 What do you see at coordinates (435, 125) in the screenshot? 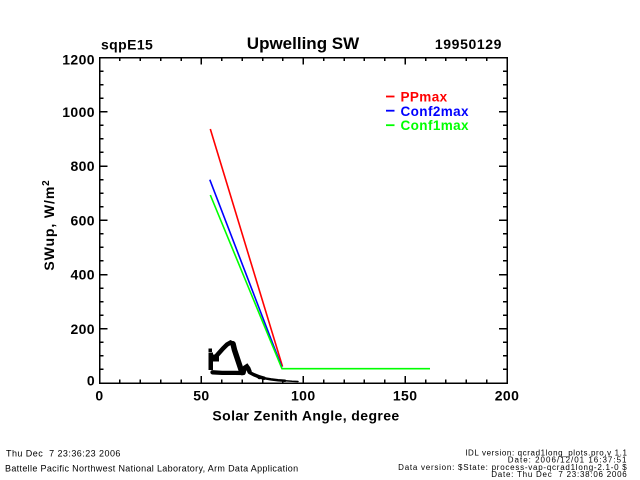
I see `svg-text: Conf1max` at bounding box center [435, 125].